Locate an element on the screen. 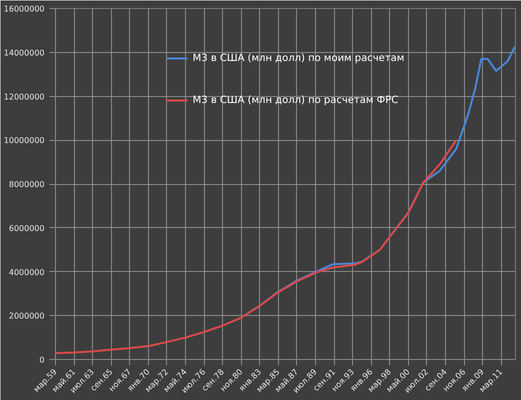 The height and width of the screenshot is (400, 521). legend-label: M3 в США (млн долл) по моим расчетам is located at coordinates (298, 58).